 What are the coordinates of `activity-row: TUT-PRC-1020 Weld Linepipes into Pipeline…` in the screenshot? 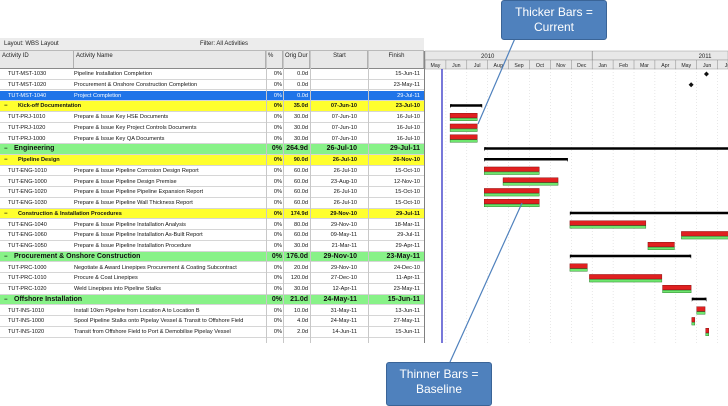 It's located at (212, 289).